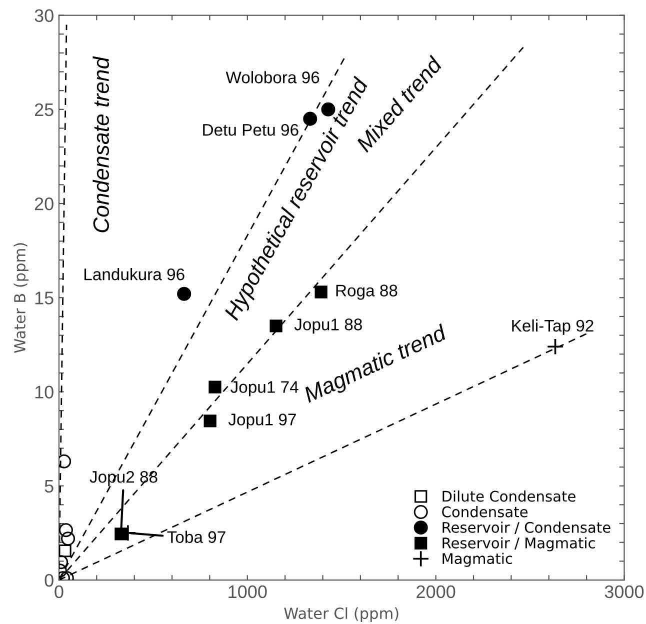 The height and width of the screenshot is (624, 646). Describe the element at coordinates (262, 421) in the screenshot. I see `annotation: Jopu1 97` at that location.